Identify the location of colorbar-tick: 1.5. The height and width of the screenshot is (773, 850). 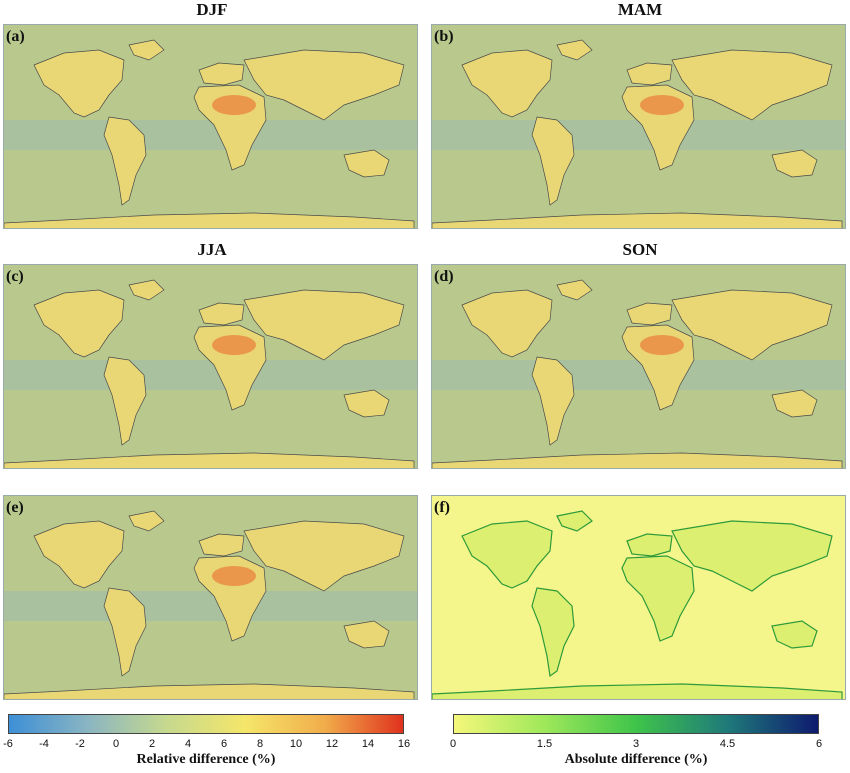
(544, 744).